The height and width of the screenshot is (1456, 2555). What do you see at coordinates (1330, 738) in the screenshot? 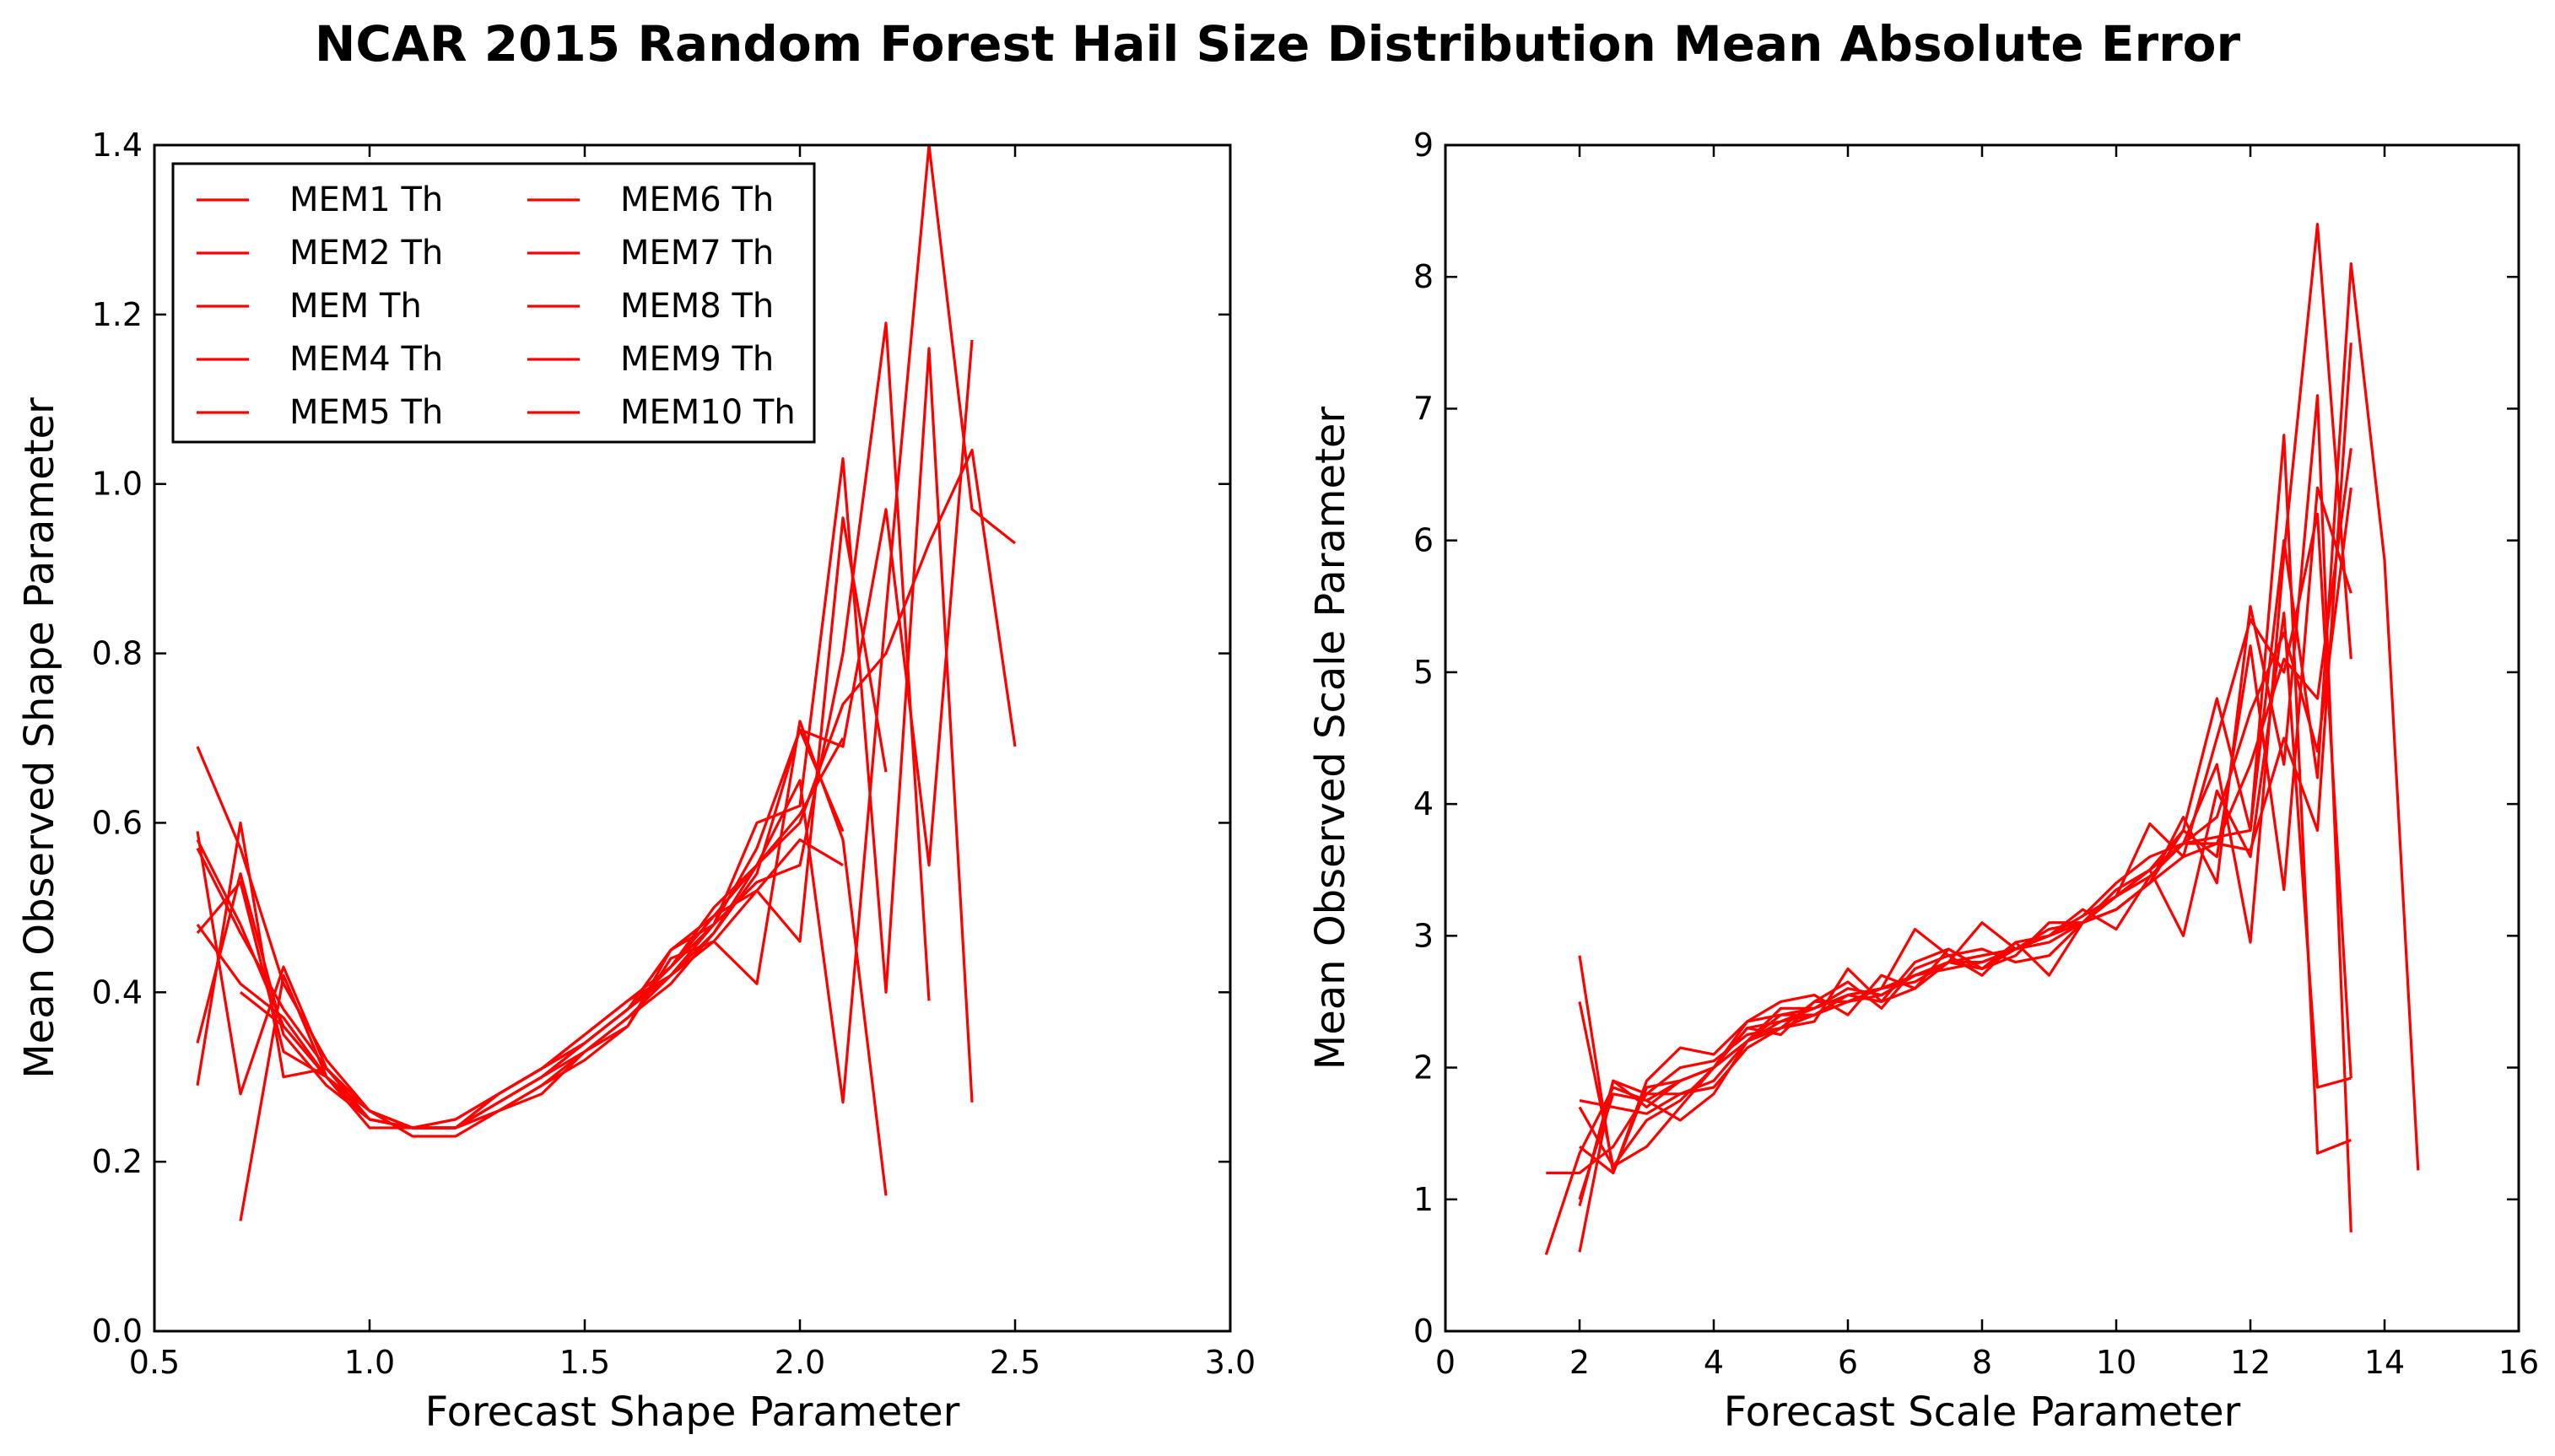
I see `y-axis-label: Mean Observed Scale Parameter` at bounding box center [1330, 738].